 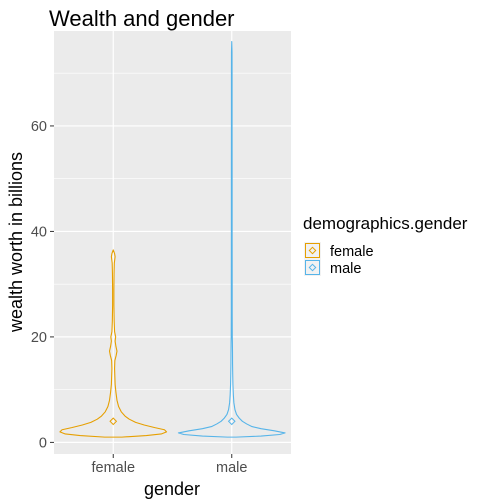 I want to click on legend-marker-male, so click(x=312, y=267).